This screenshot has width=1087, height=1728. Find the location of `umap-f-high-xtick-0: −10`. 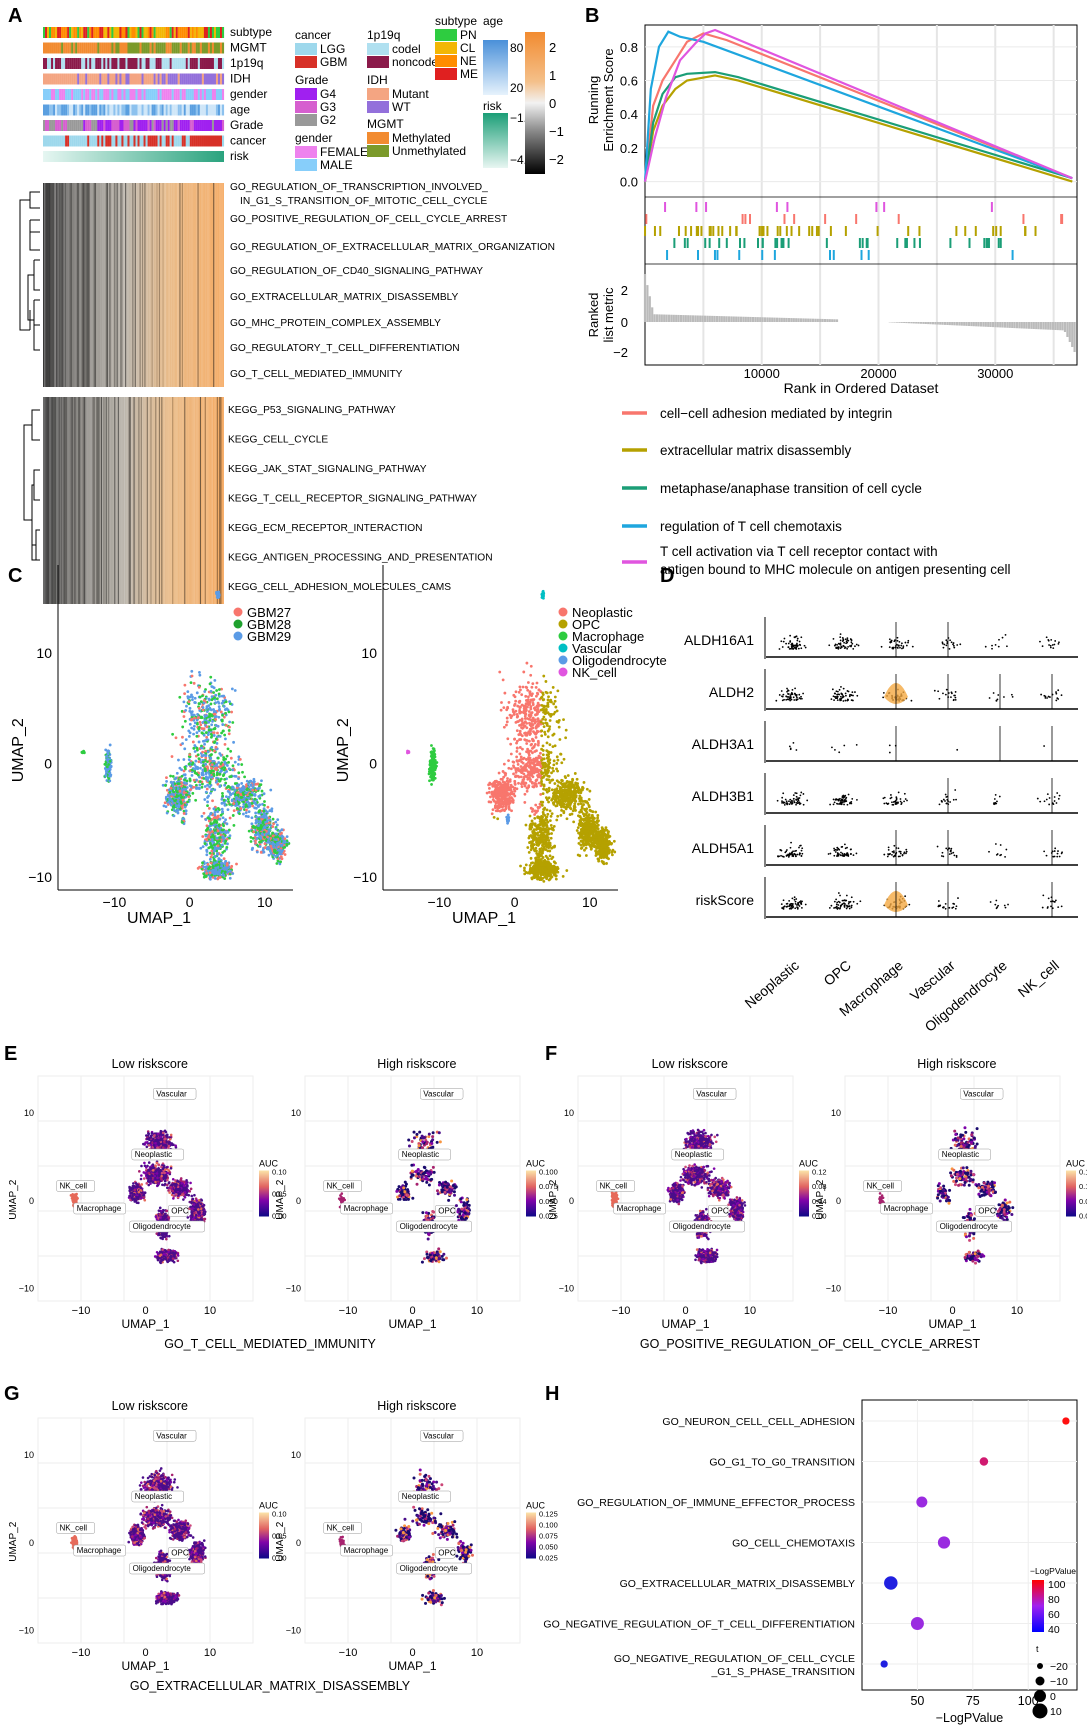

umap-f-high-xtick-0: −10 is located at coordinates (888, 1311).